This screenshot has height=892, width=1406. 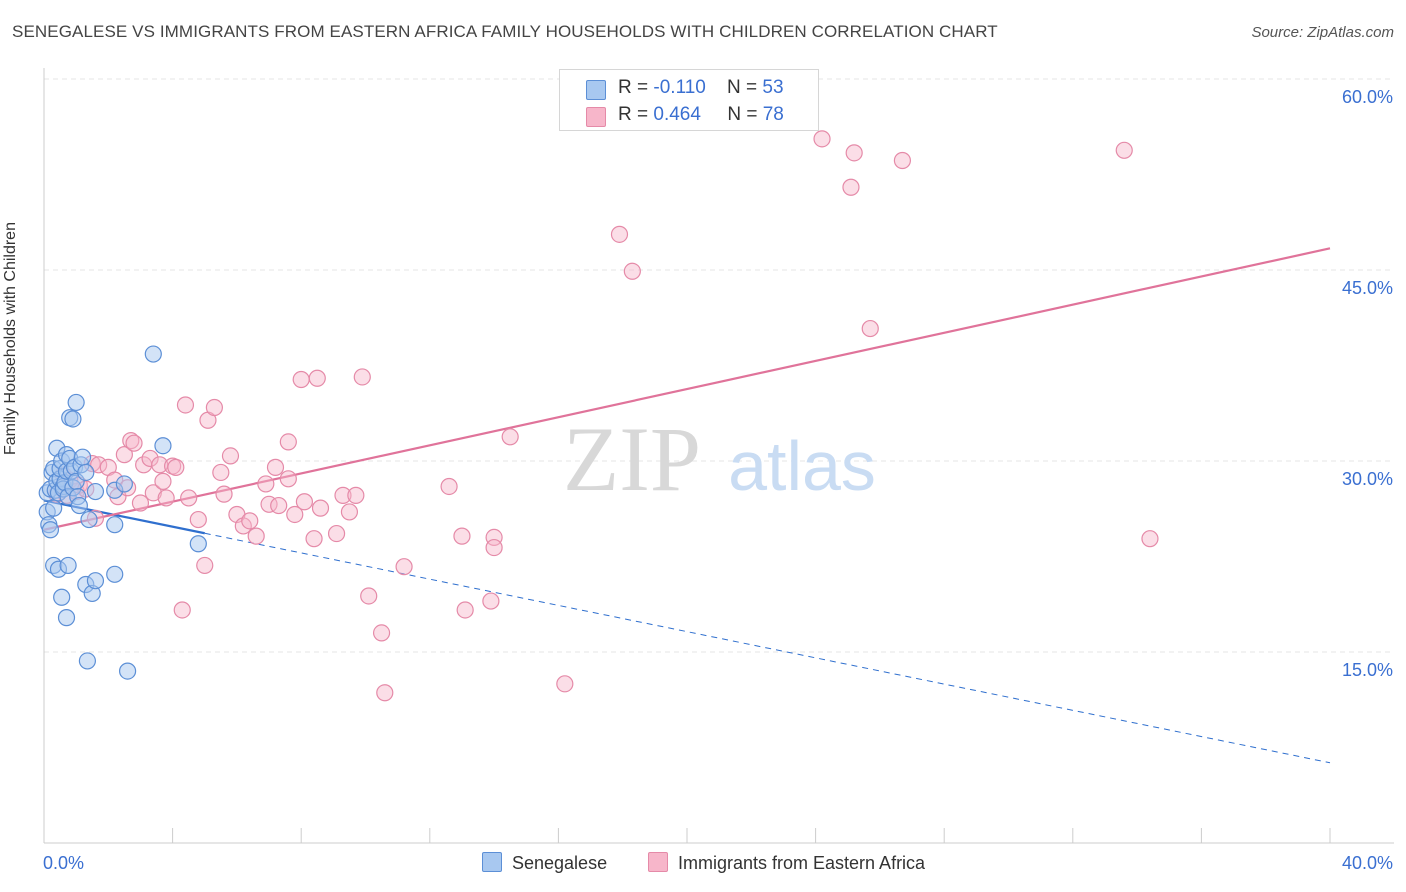 I want to click on trend-line-senegalese, so click(x=124, y=517).